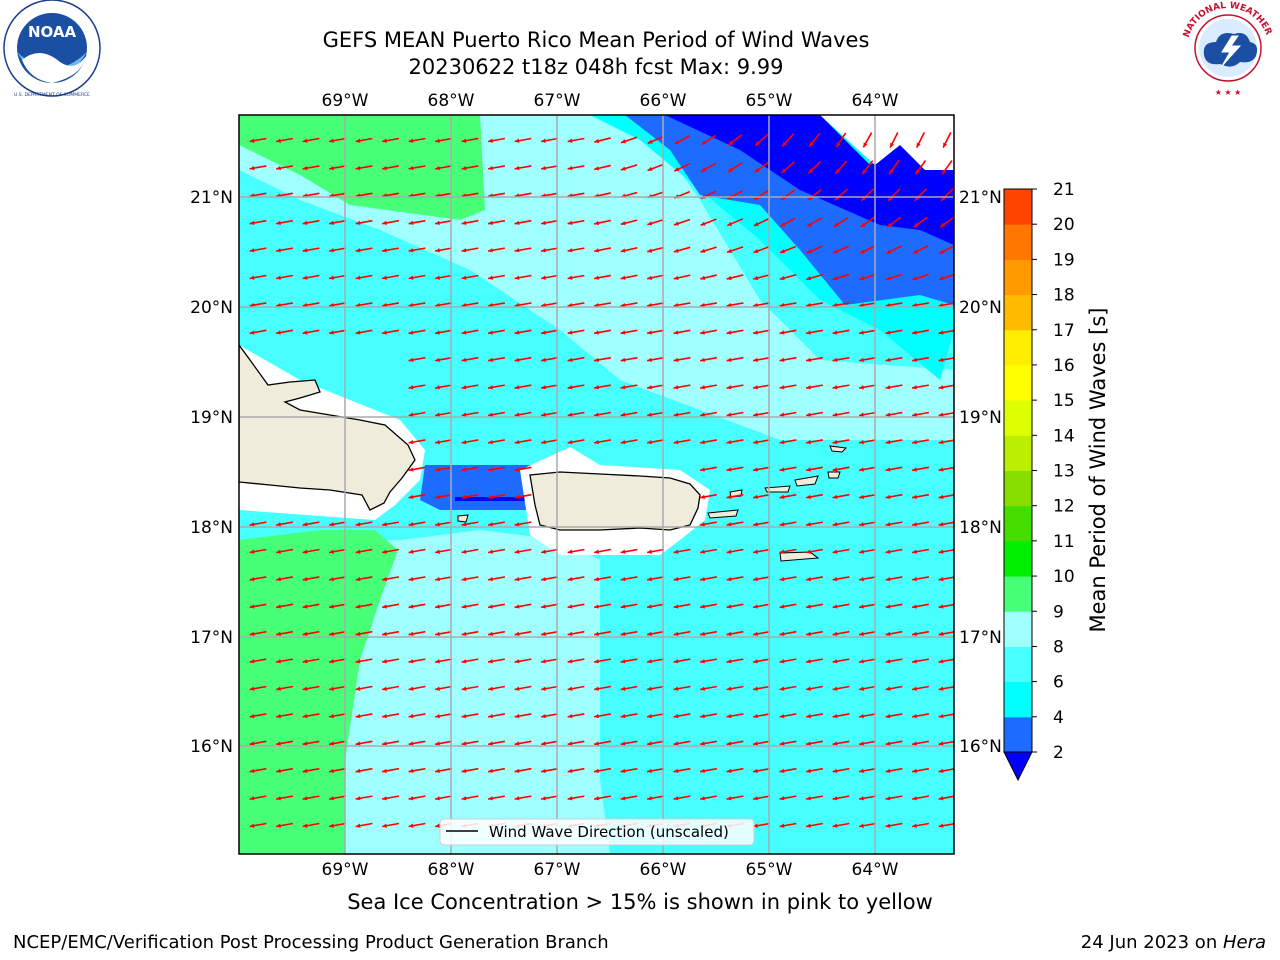 The image size is (1280, 960). I want to click on lon-labels-bottom: 69°W 68°W 67°W 66°W 65°W 64°W, so click(610, 870).